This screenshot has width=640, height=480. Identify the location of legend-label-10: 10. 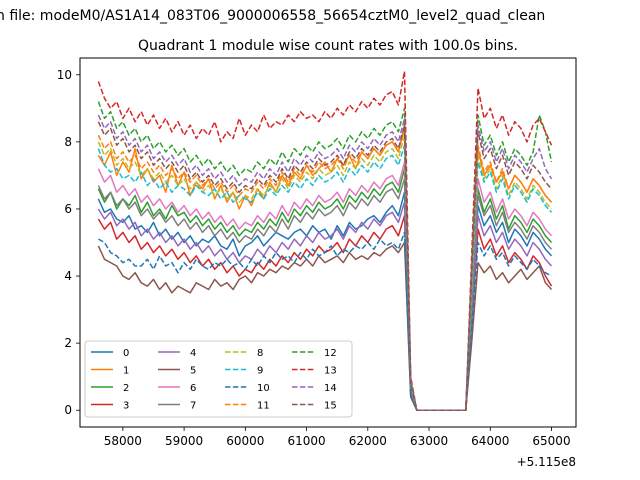
(263, 388).